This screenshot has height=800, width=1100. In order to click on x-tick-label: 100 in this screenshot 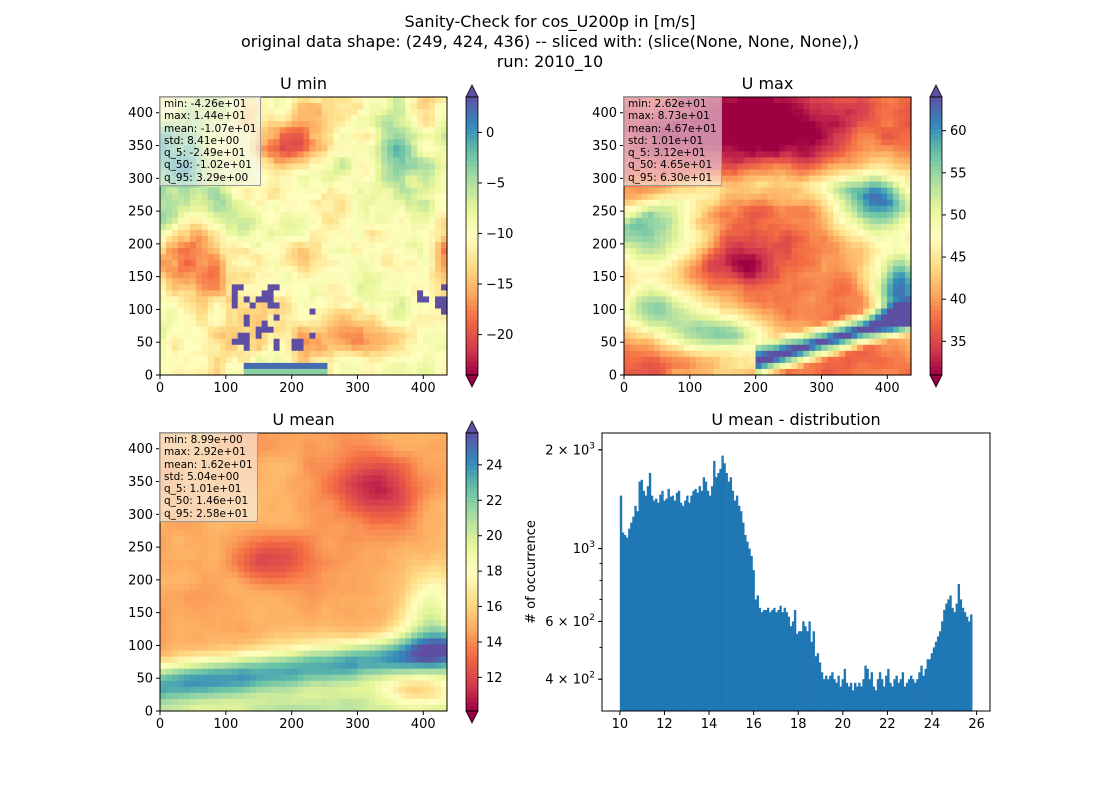, I will do `click(225, 388)`.